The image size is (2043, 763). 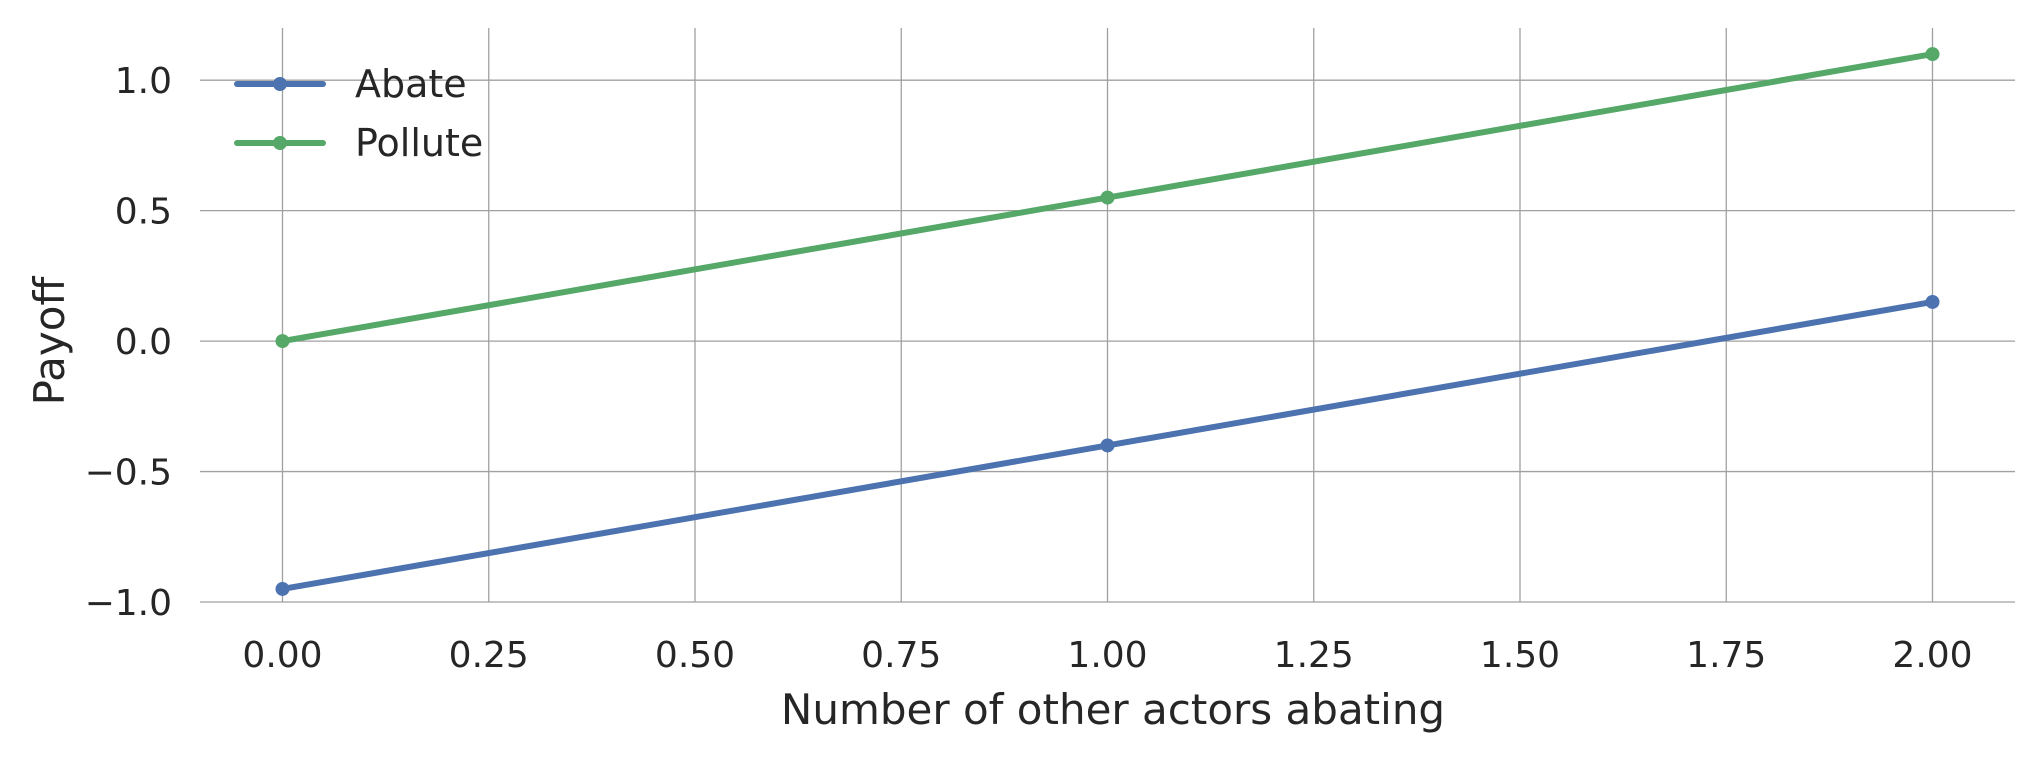 What do you see at coordinates (1726, 655) in the screenshot?
I see `x-tick-label: 1.75` at bounding box center [1726, 655].